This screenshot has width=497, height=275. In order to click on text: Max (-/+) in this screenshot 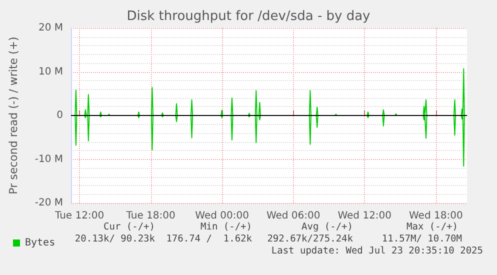, I will do `click(432, 227)`.